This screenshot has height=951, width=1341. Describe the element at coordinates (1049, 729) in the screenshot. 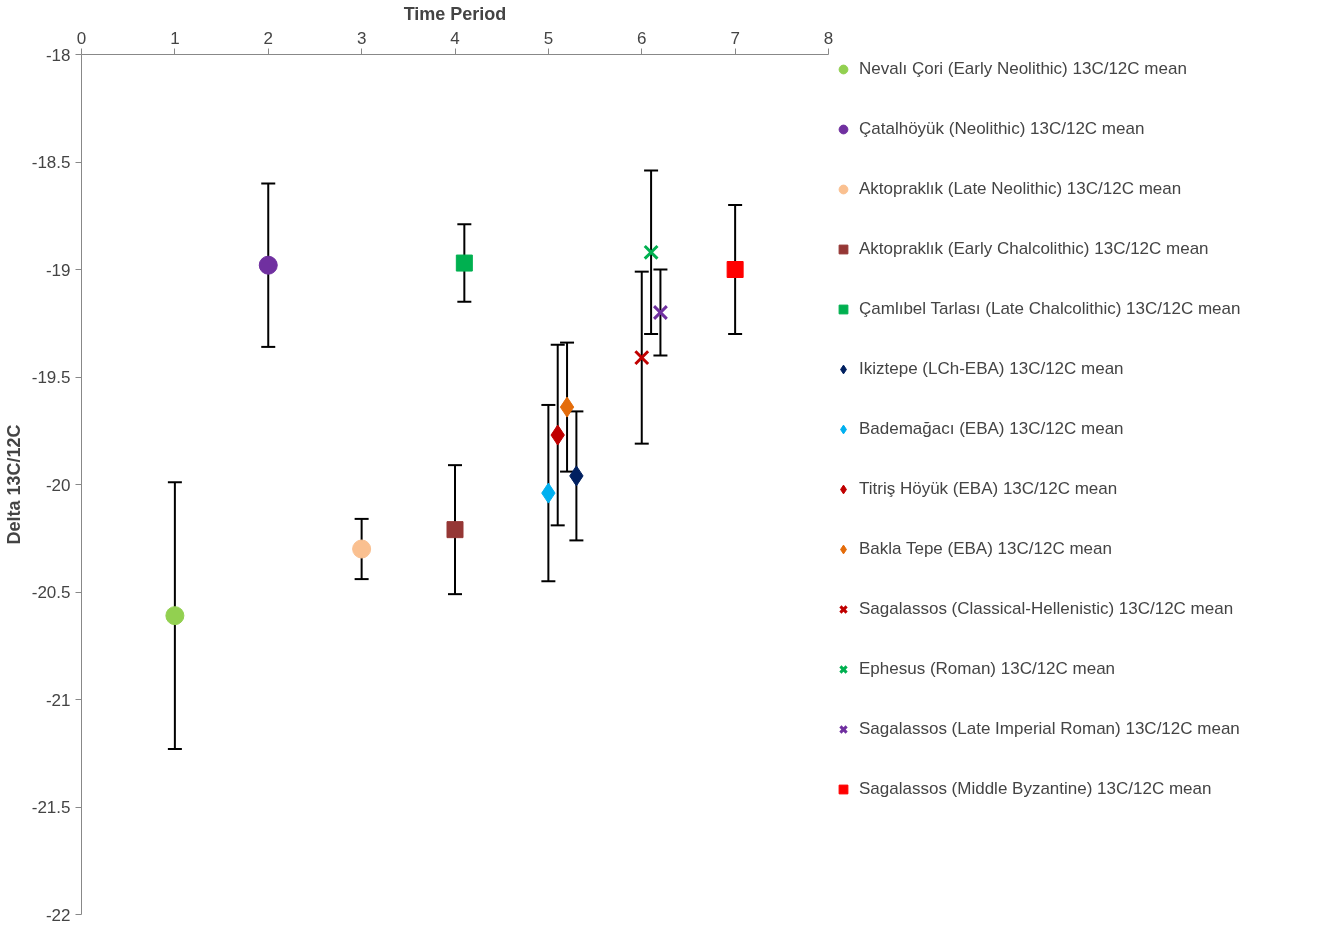

I see `legend-label: Sagalassos (Late Imperial Roman) 13C/12C mean` at that location.